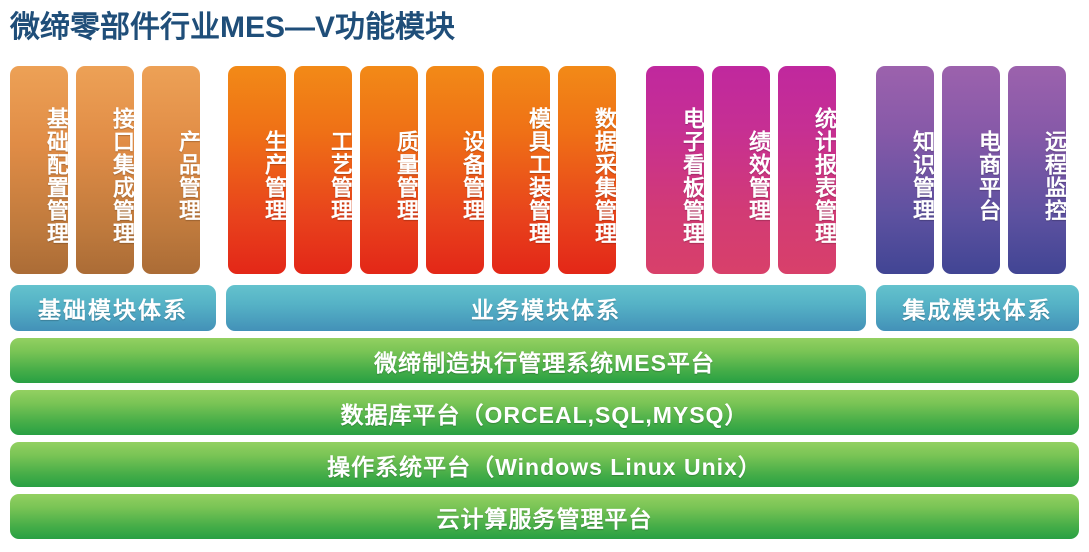 Image resolution: width=1089 pixels, height=552 pixels. I want to click on module-column: 模具工装管理, so click(521, 170).